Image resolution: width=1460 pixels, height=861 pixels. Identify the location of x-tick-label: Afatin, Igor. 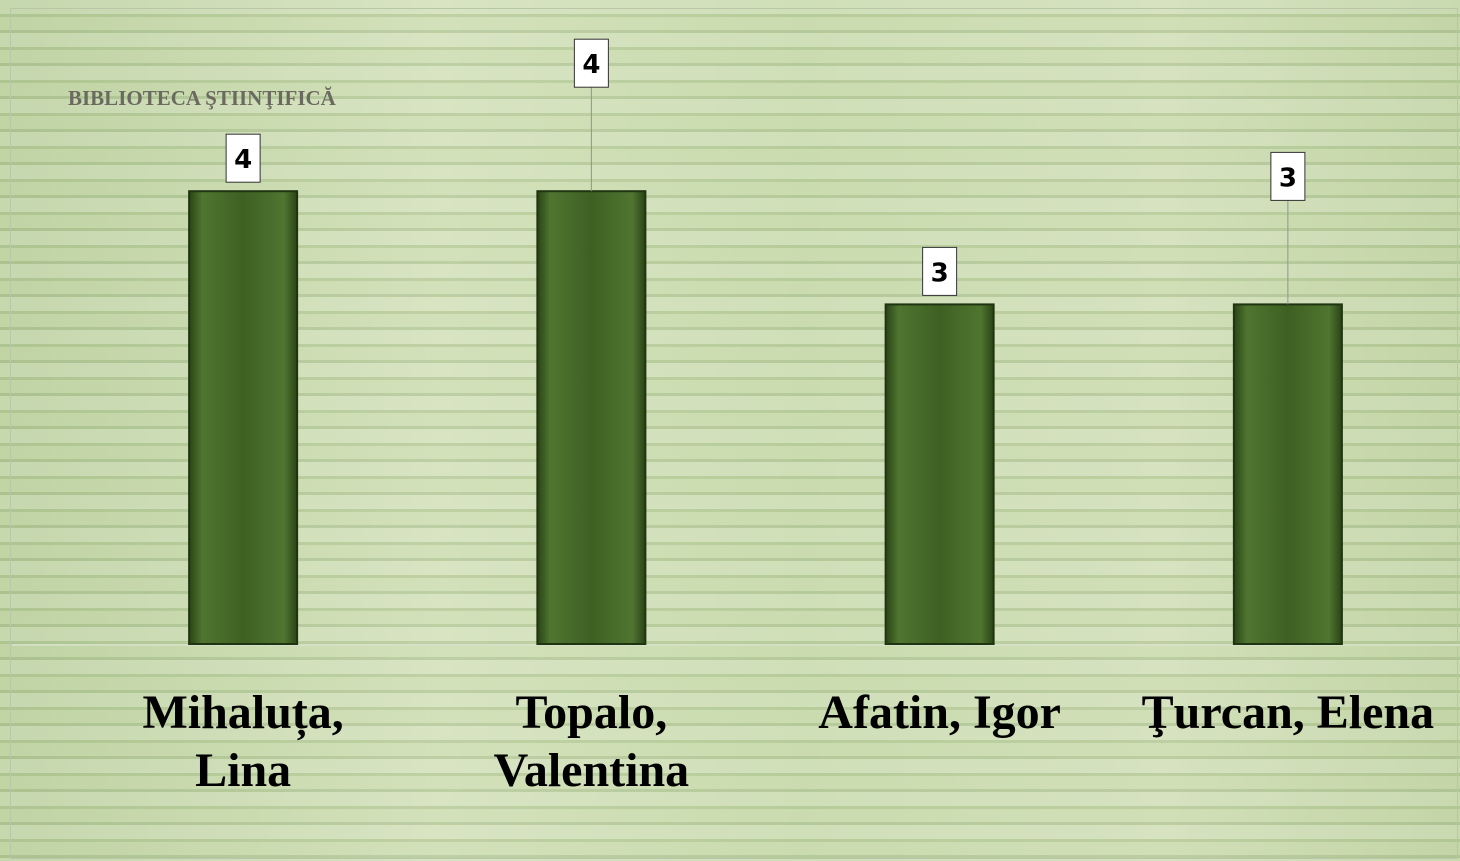
(939, 712).